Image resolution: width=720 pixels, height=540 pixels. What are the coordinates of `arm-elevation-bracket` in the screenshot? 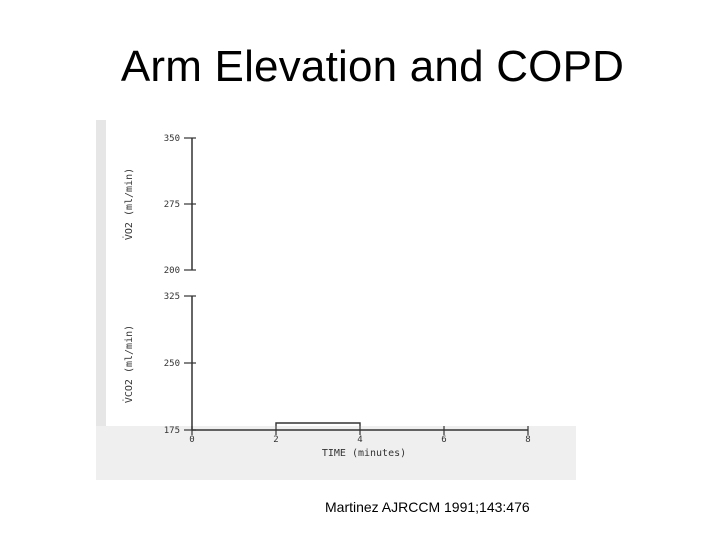 It's located at (318, 424).